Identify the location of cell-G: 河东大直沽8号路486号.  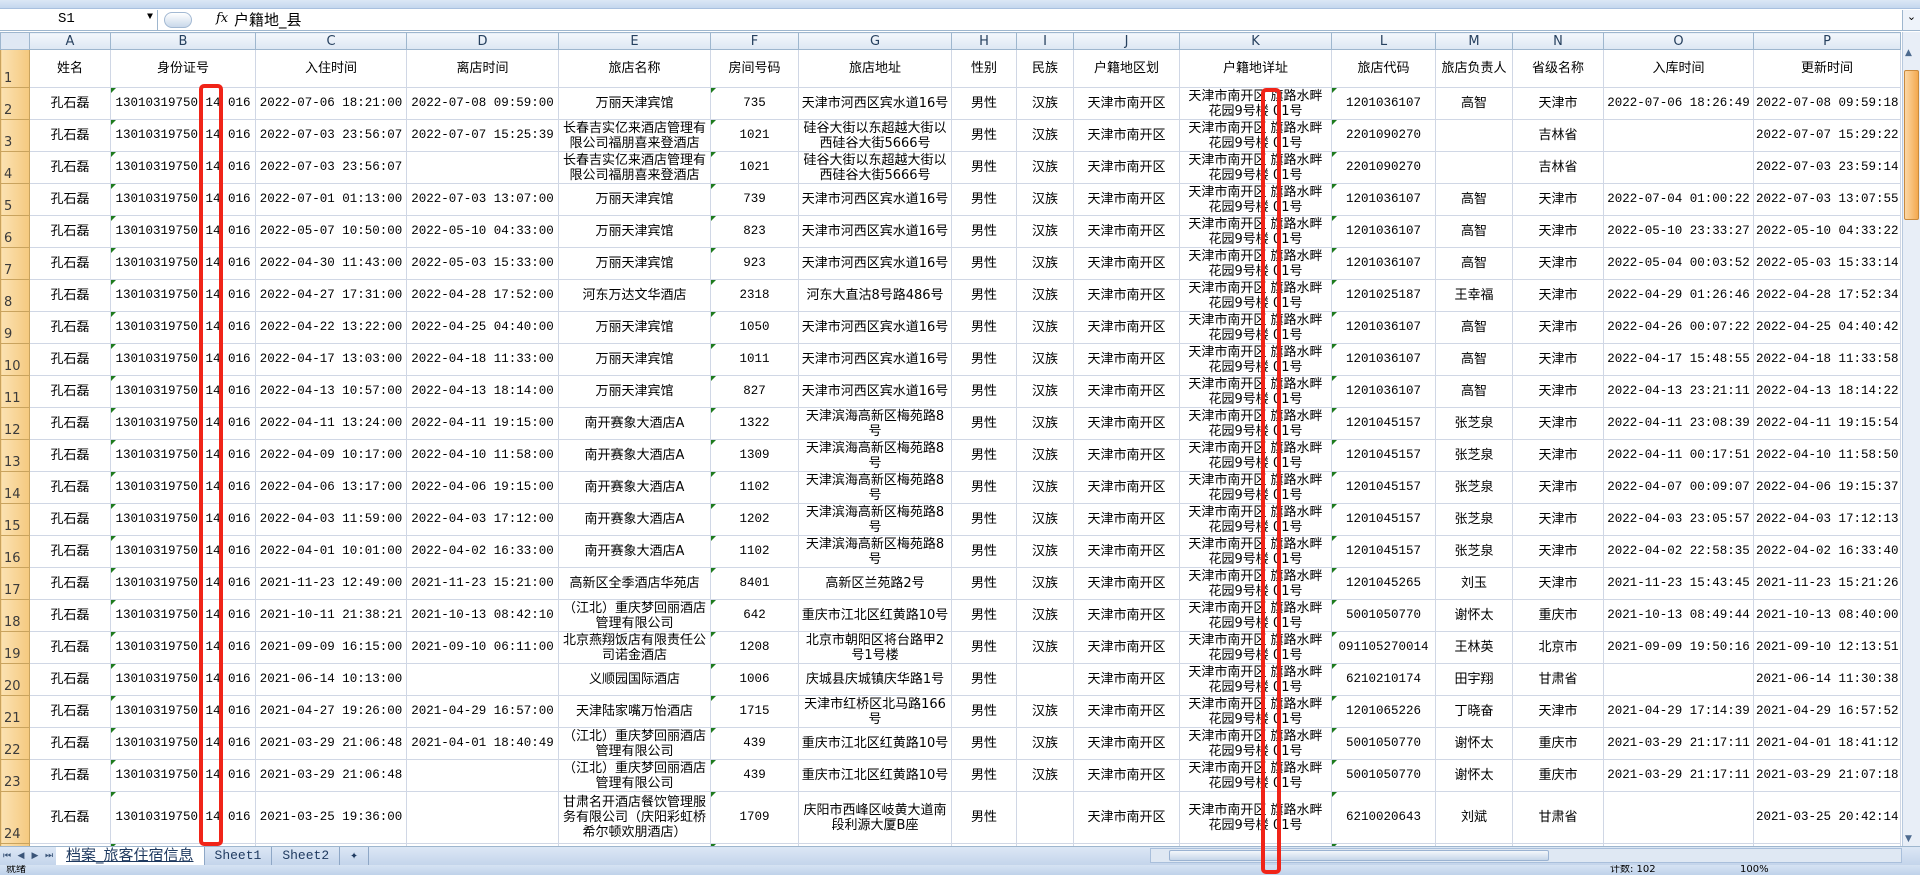
(875, 295).